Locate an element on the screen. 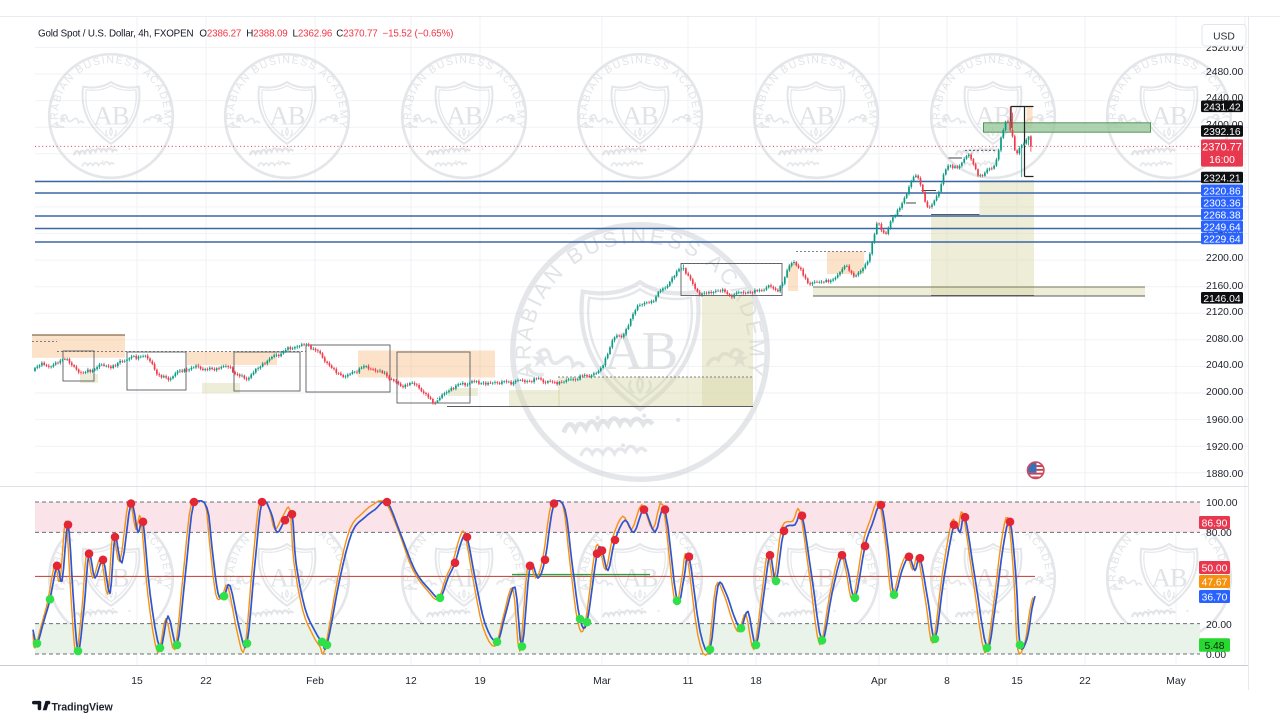 This screenshot has height=720, width=1280. svg-text: 80.00 is located at coordinates (1219, 533).